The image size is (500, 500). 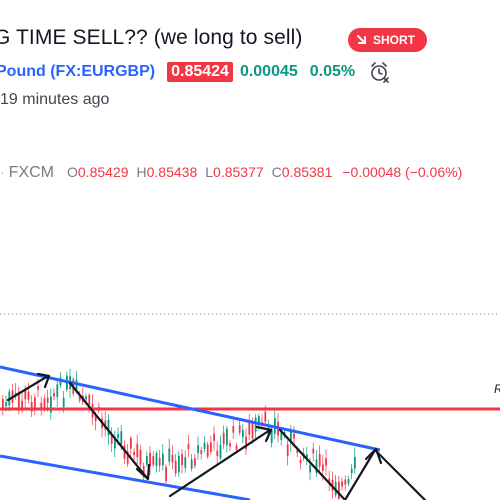 What do you see at coordinates (190, 408) in the screenshot?
I see `channel-upper-line` at bounding box center [190, 408].